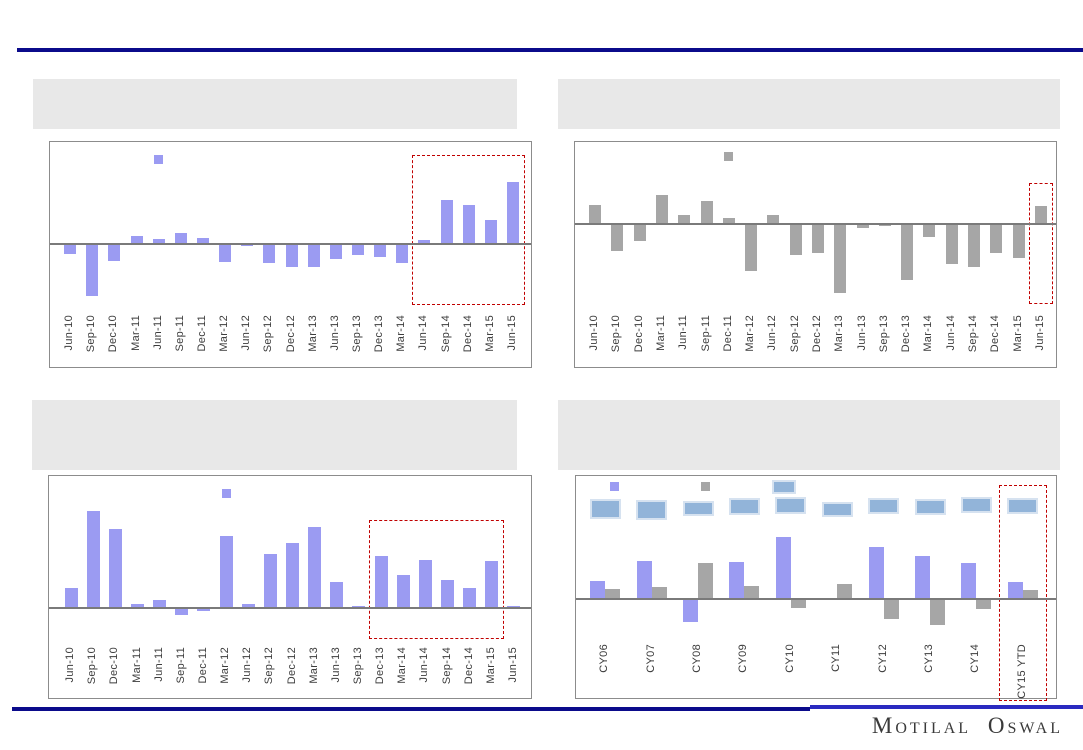 The height and width of the screenshot is (750, 1083). I want to click on footer-rule, so click(411, 709).